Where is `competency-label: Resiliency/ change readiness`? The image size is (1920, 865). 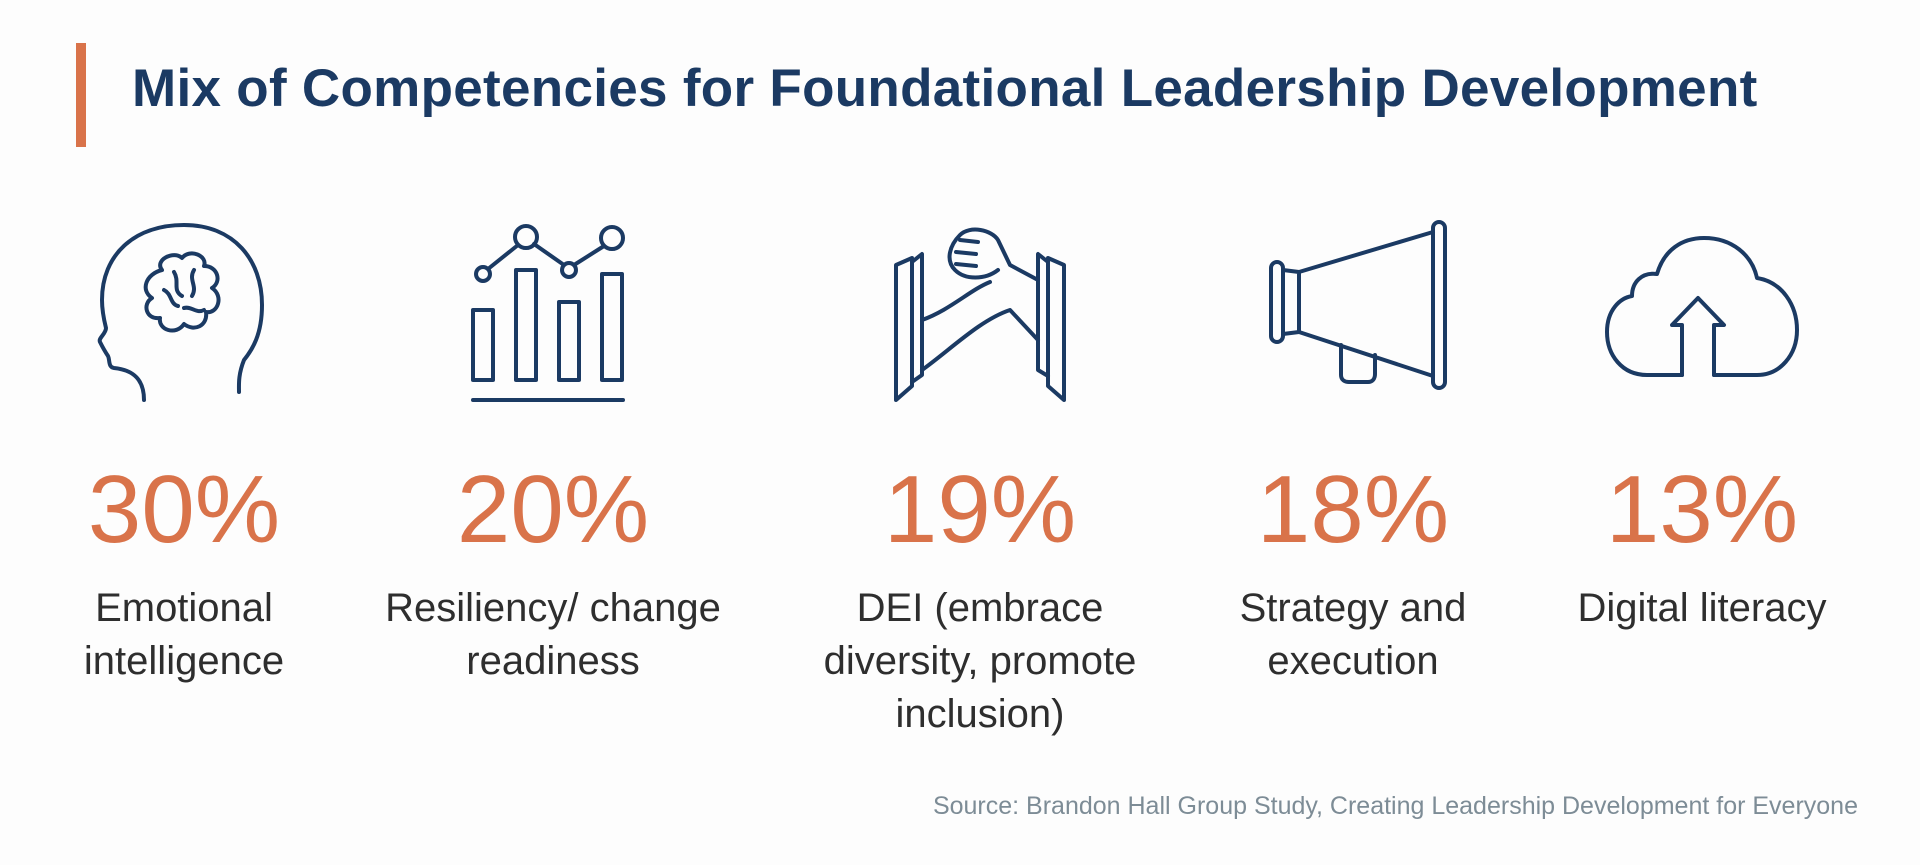
competency-label: Resiliency/ change readiness is located at coordinates (553, 634).